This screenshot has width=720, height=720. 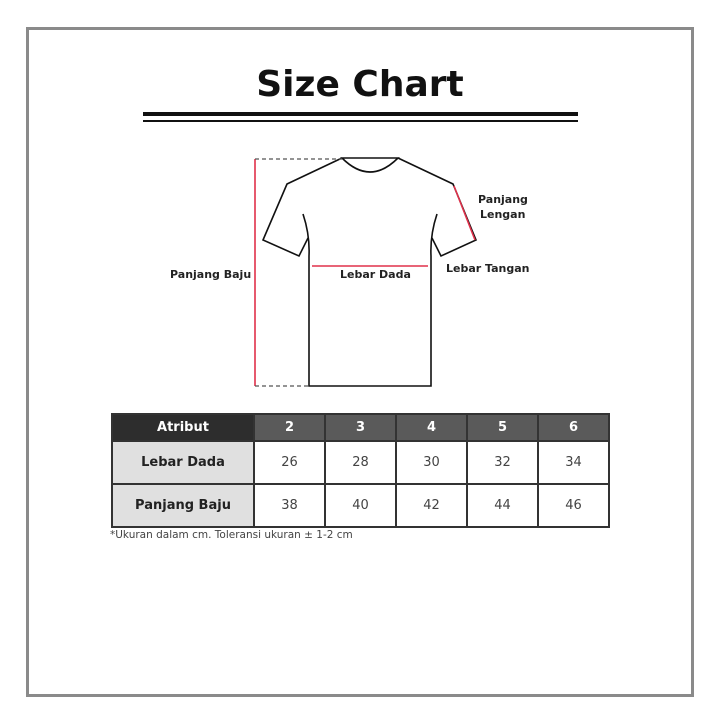 I want to click on page-title: Size Chart, so click(x=360, y=84).